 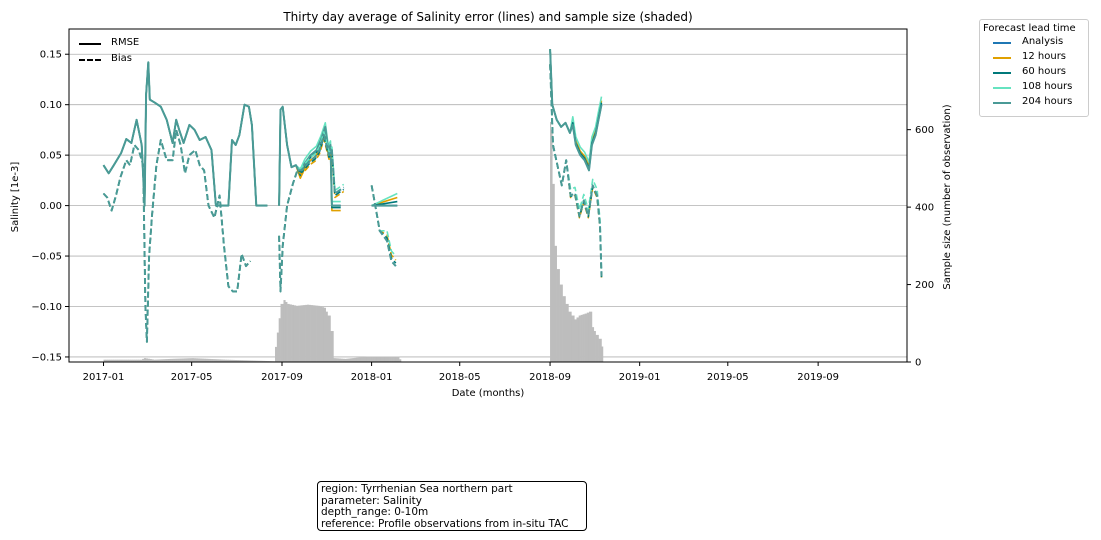 I want to click on style-legend-item-rmse: RMSE, so click(x=119, y=44).